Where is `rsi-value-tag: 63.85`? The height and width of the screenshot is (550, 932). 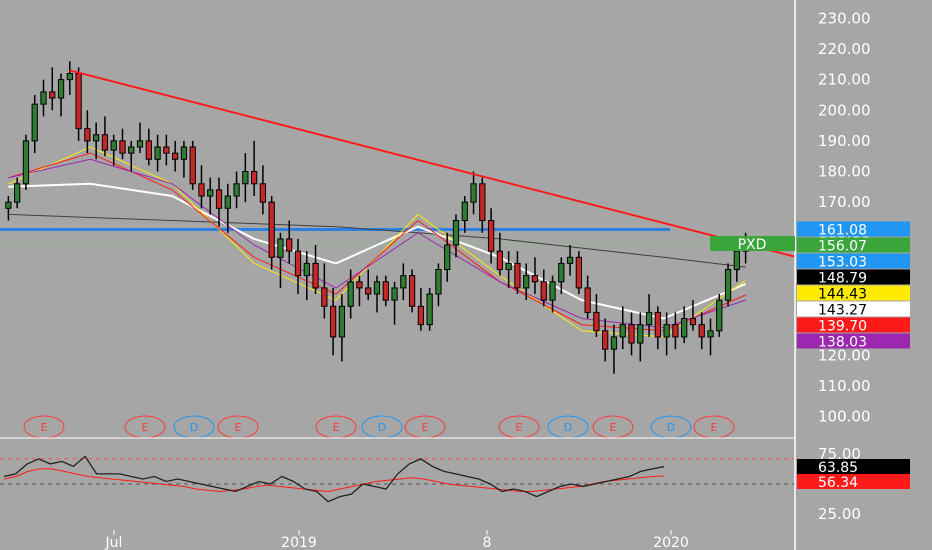 rsi-value-tag: 63.85 is located at coordinates (853, 467).